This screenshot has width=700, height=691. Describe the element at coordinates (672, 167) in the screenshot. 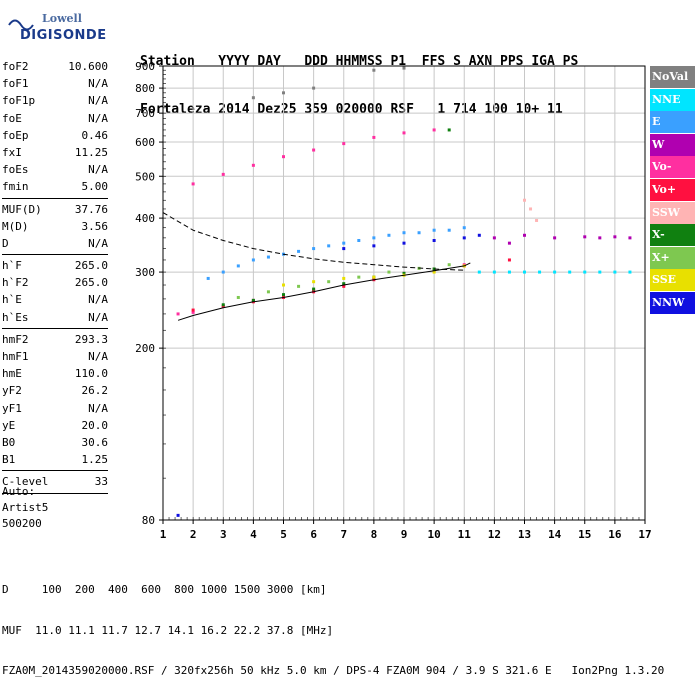

I see `legend-item: Vo-` at that location.